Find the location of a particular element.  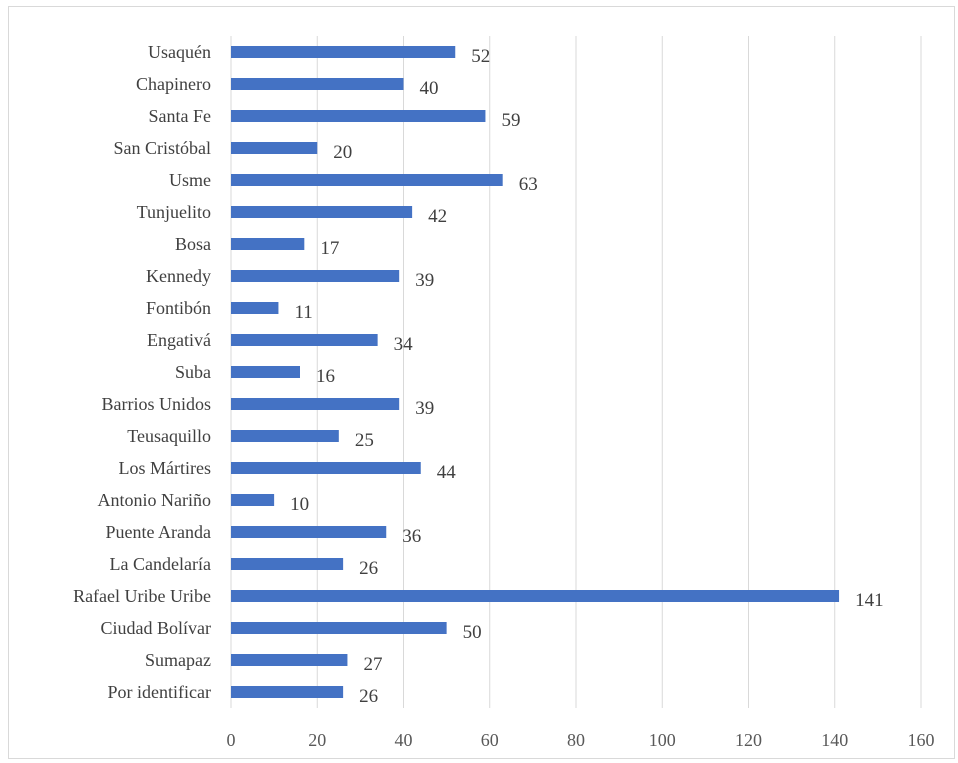

category-label: Chapinero is located at coordinates (173, 84).